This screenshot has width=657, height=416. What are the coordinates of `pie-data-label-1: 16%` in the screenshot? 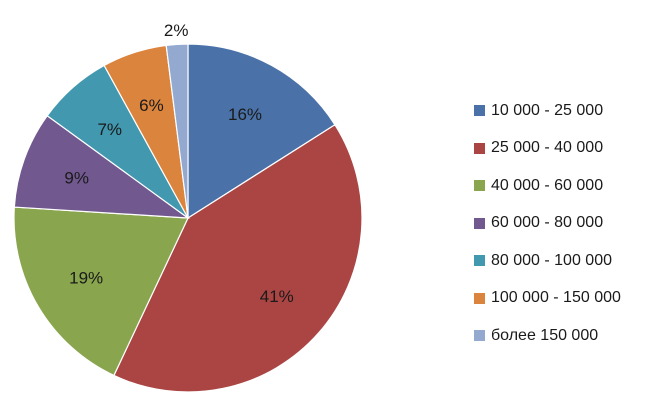 It's located at (245, 114).